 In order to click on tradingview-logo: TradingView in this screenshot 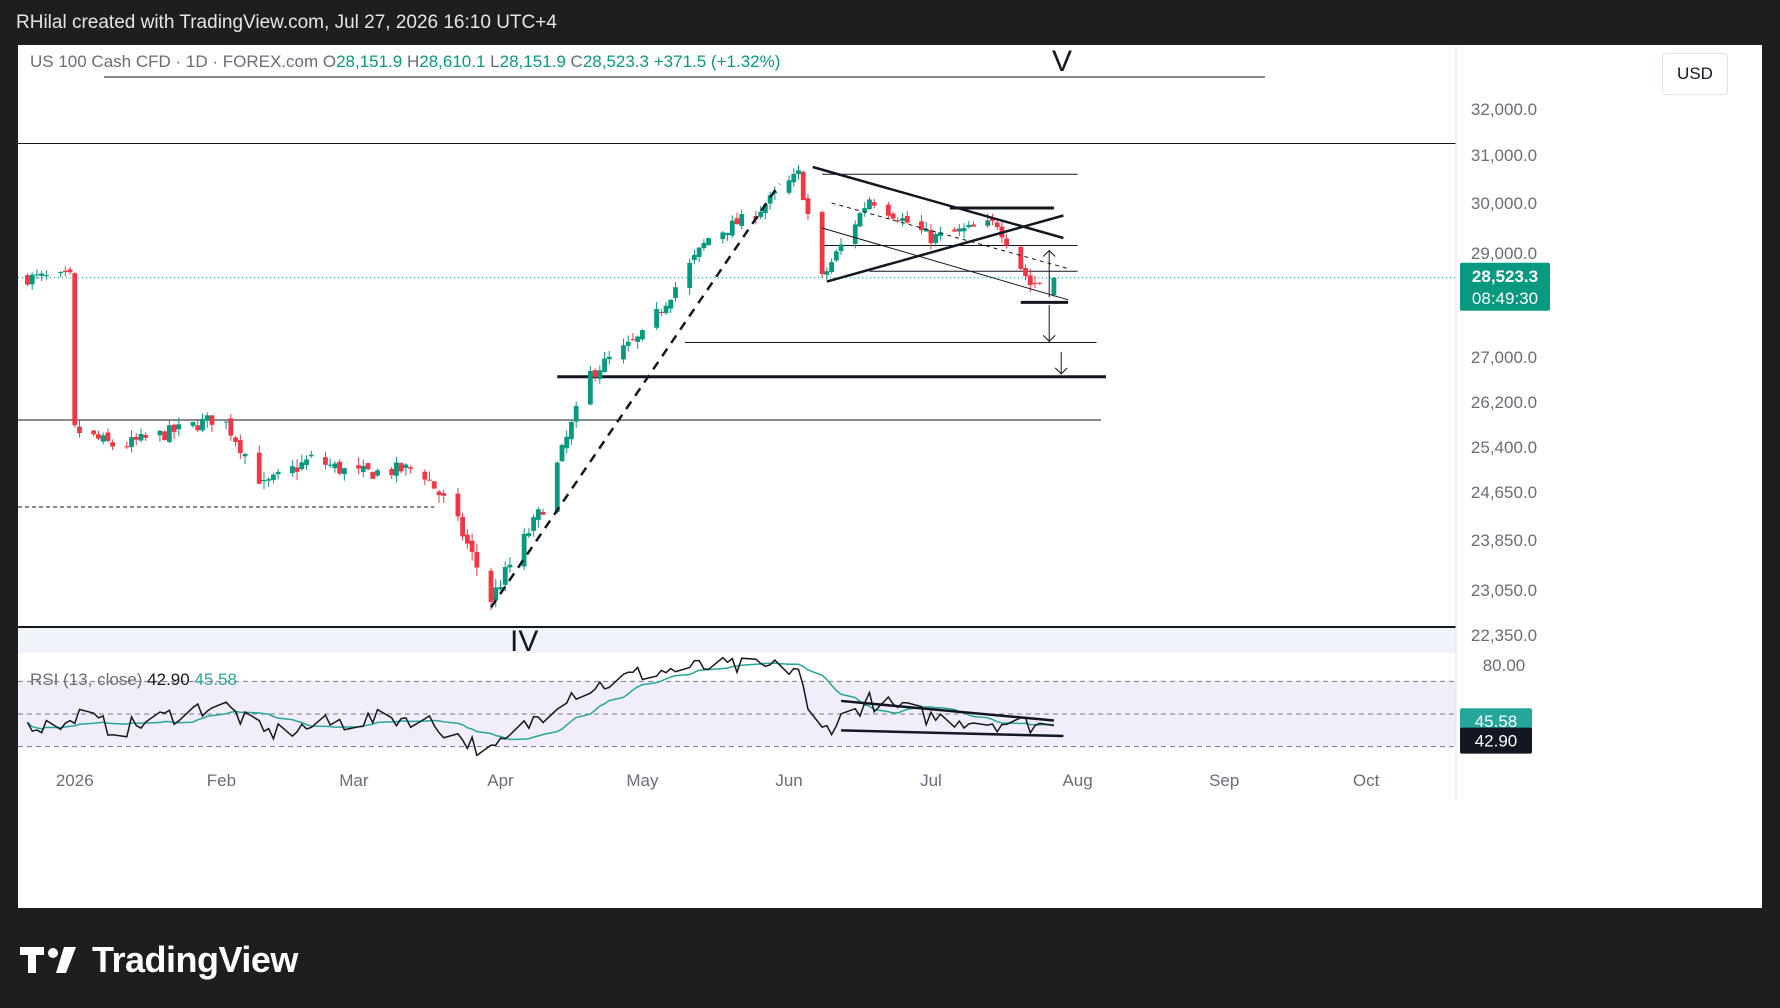, I will do `click(159, 960)`.